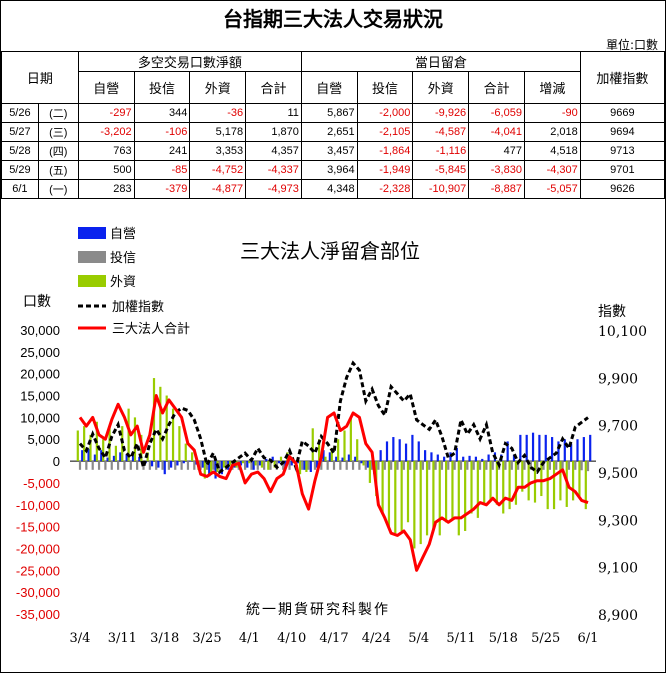 The width and height of the screenshot is (666, 673). What do you see at coordinates (385, 113) in the screenshot?
I see `row-value: -2,000` at bounding box center [385, 113].